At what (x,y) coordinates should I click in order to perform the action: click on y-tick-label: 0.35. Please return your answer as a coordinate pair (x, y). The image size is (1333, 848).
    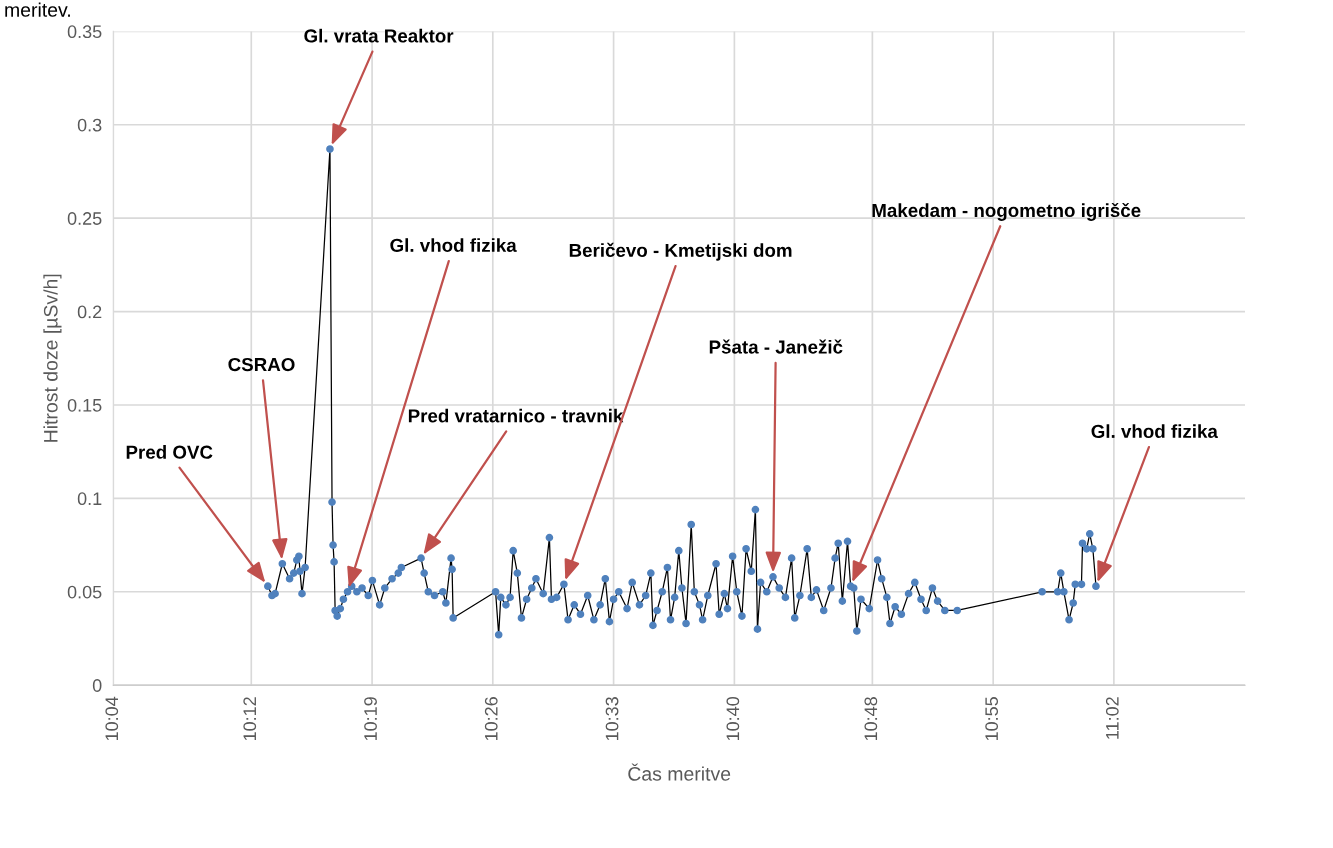
    Looking at the image, I should click on (84, 32).